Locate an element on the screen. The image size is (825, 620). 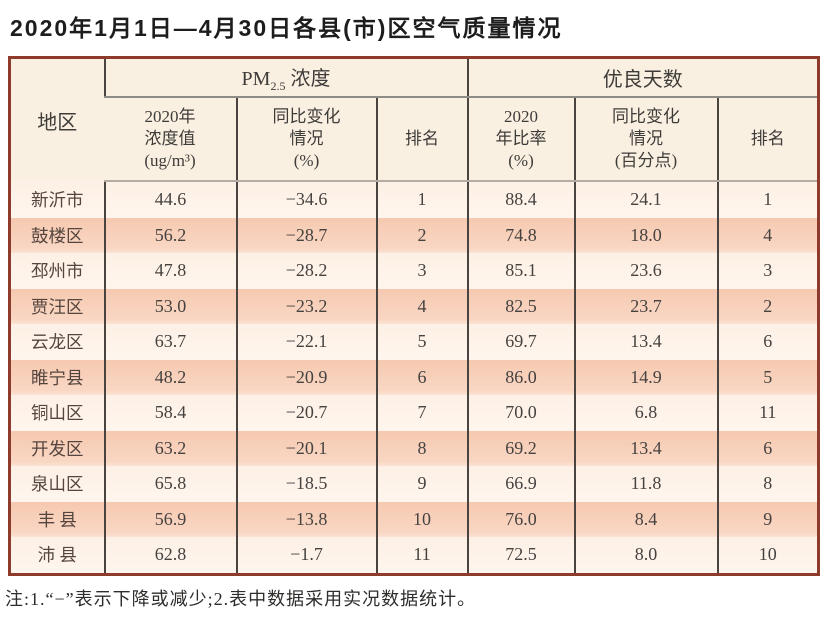
good-change-header-line2: 情况 is located at coordinates (646, 139).